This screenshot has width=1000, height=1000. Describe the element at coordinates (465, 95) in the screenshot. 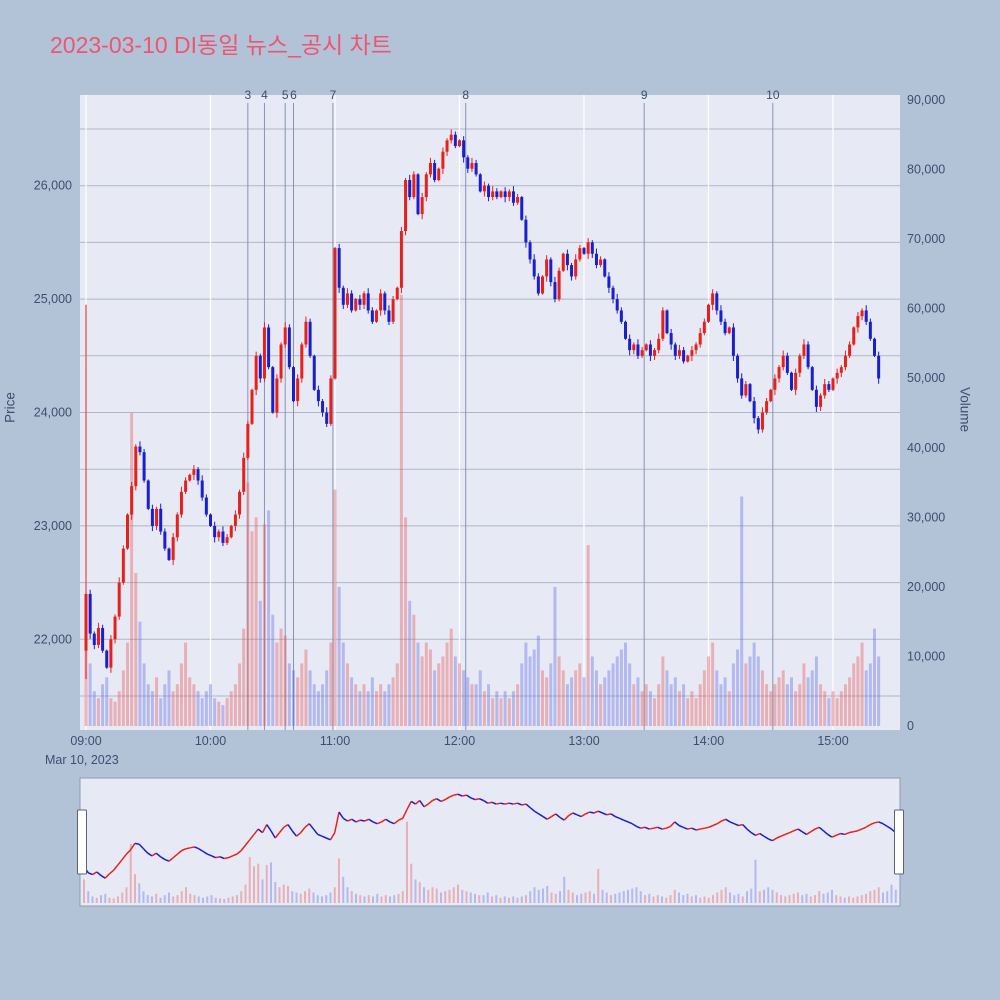

I see `svg-text: 8` at that location.